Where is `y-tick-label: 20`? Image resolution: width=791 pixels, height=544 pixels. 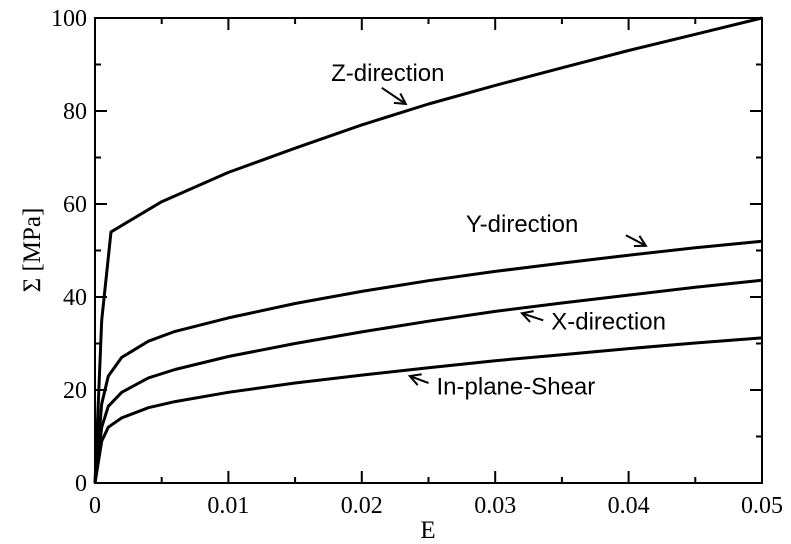
y-tick-label: 20 is located at coordinates (75, 391).